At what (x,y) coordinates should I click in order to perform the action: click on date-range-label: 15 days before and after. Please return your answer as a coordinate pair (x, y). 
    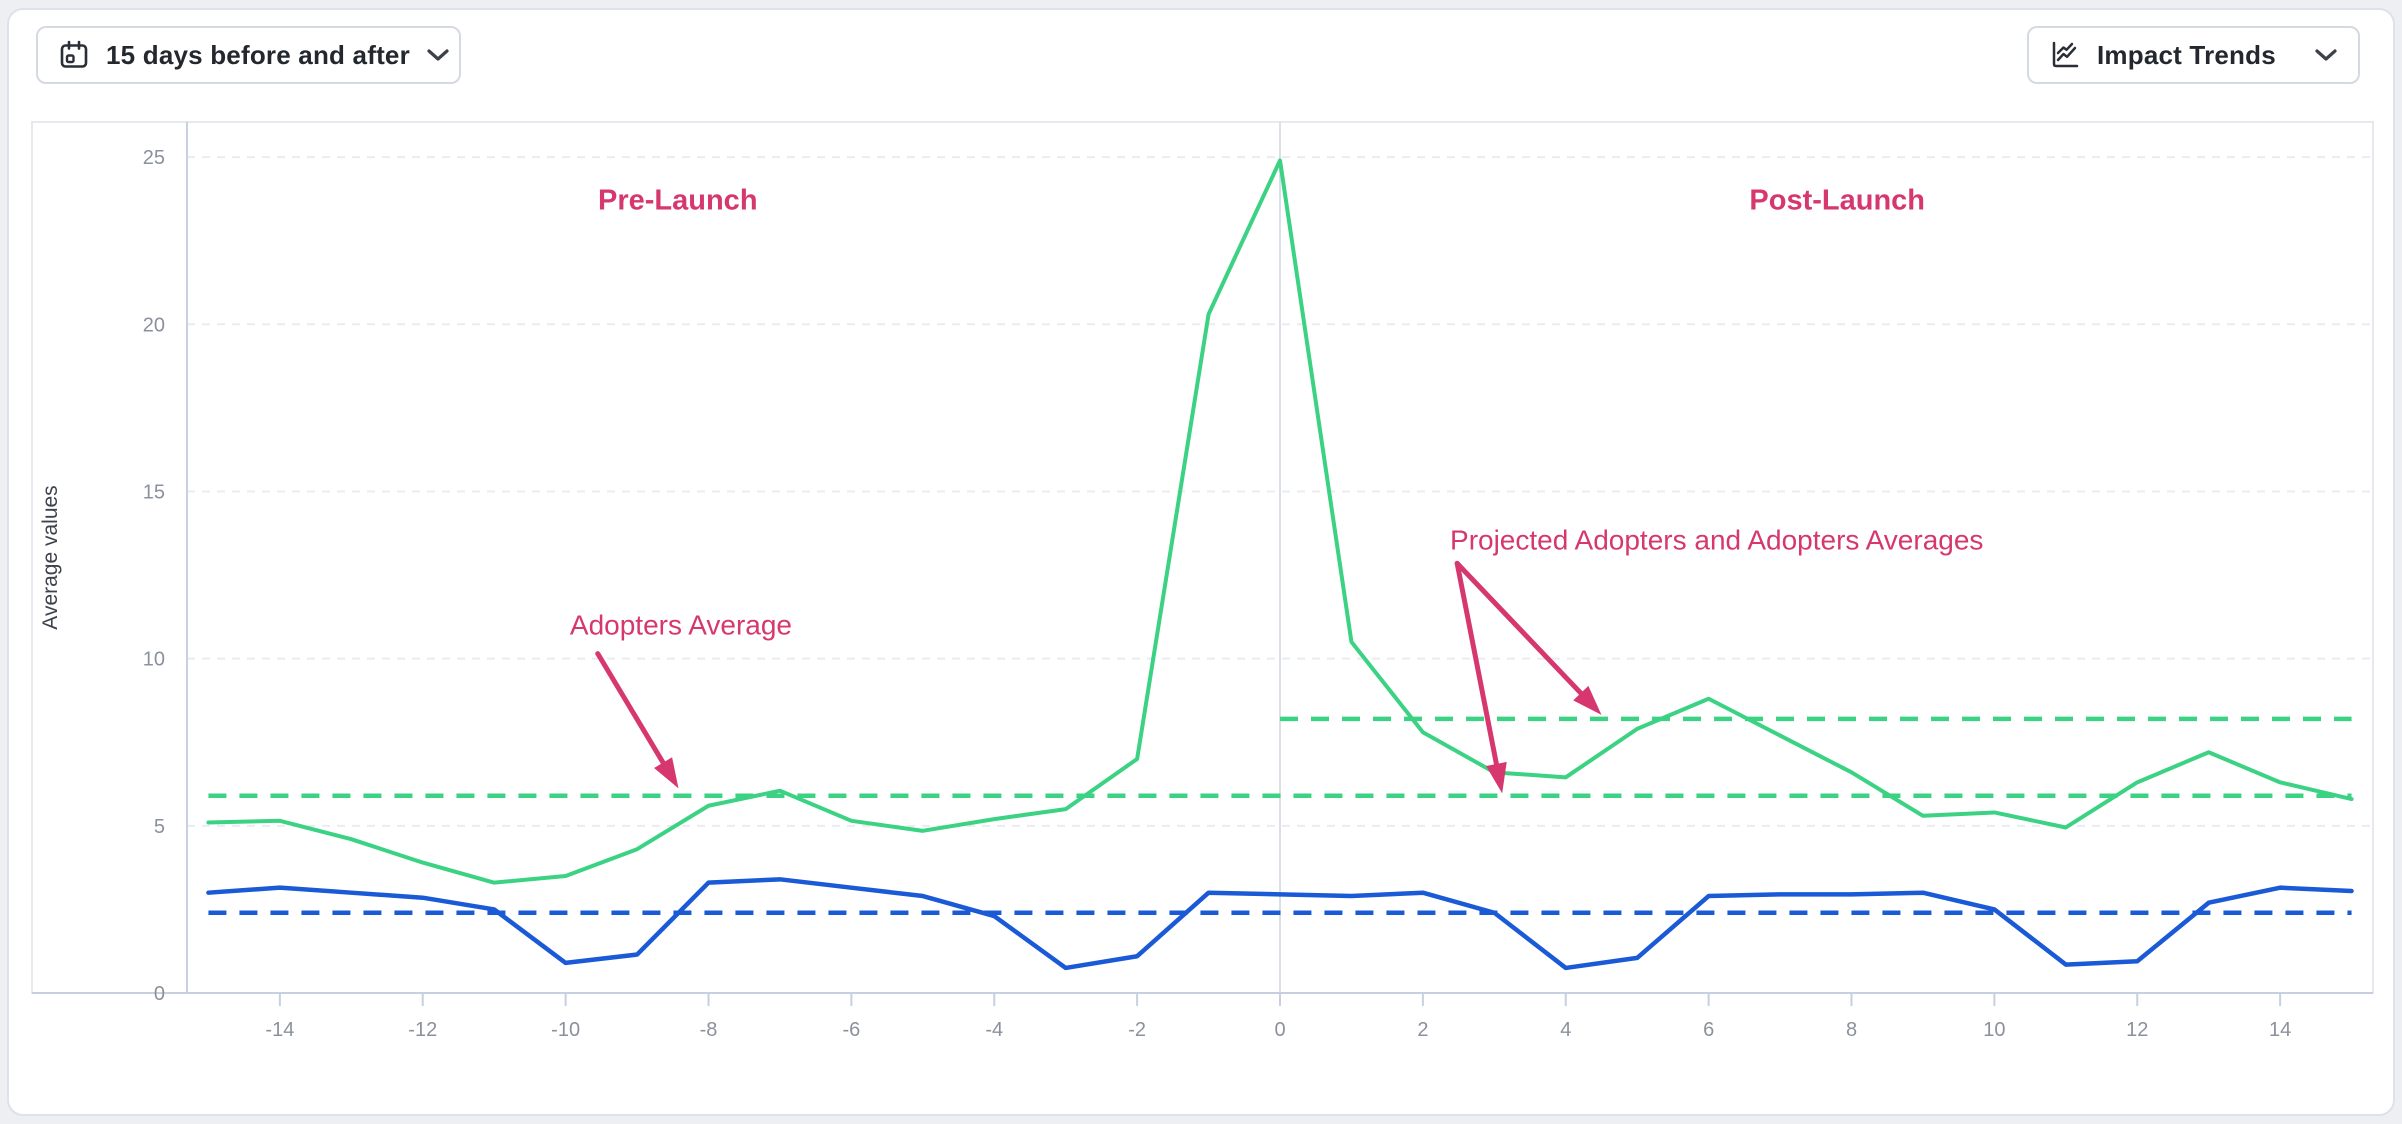
    Looking at the image, I should click on (258, 54).